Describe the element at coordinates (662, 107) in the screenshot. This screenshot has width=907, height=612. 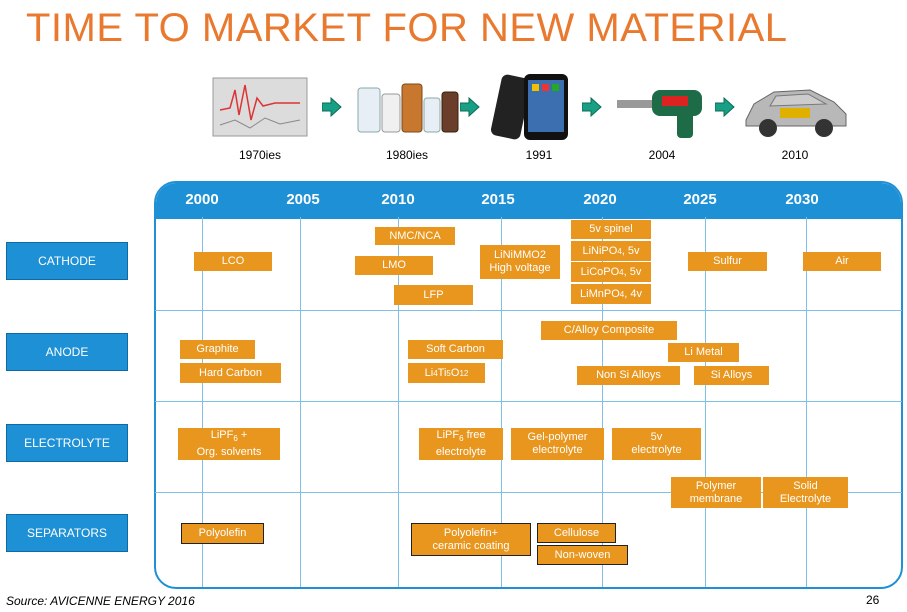
I see `power-drill-icon` at that location.